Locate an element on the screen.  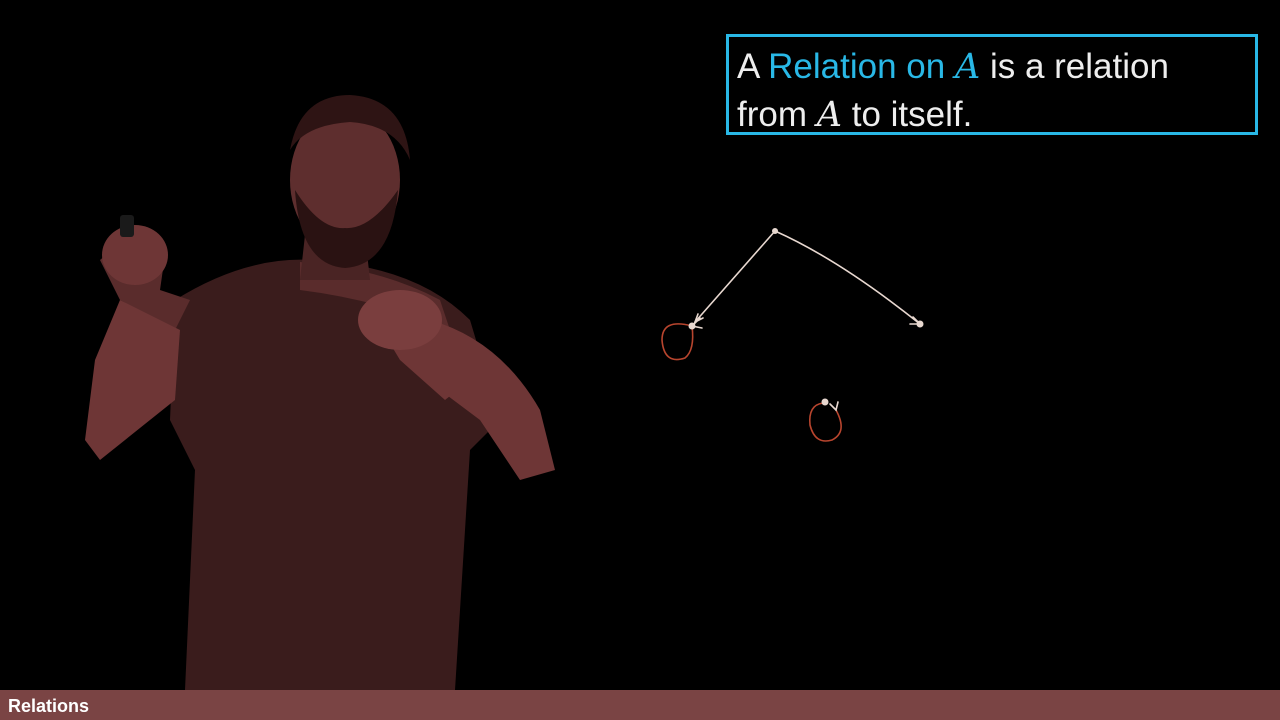
presenter-beard is located at coordinates (346, 229).